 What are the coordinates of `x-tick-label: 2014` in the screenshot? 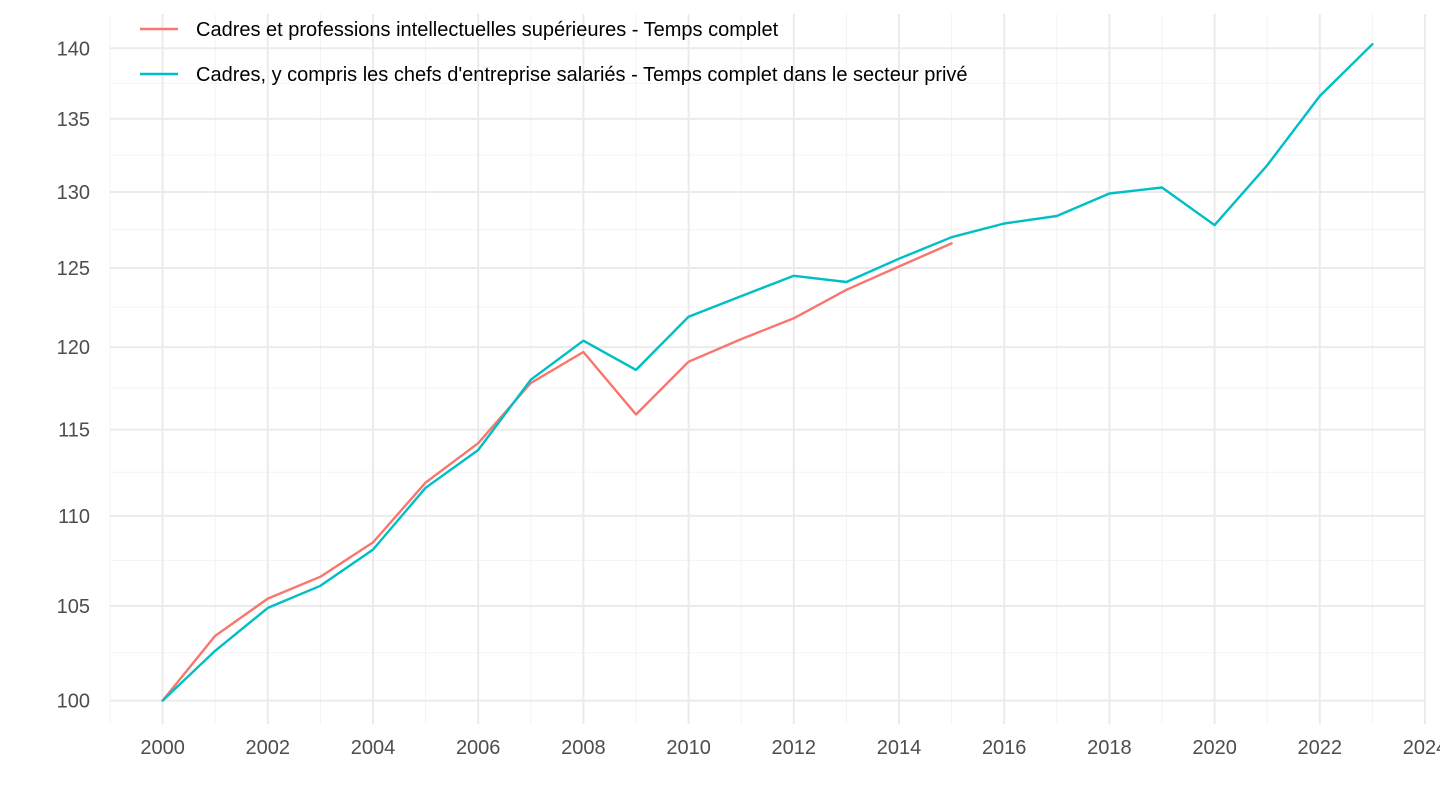 It's located at (899, 748).